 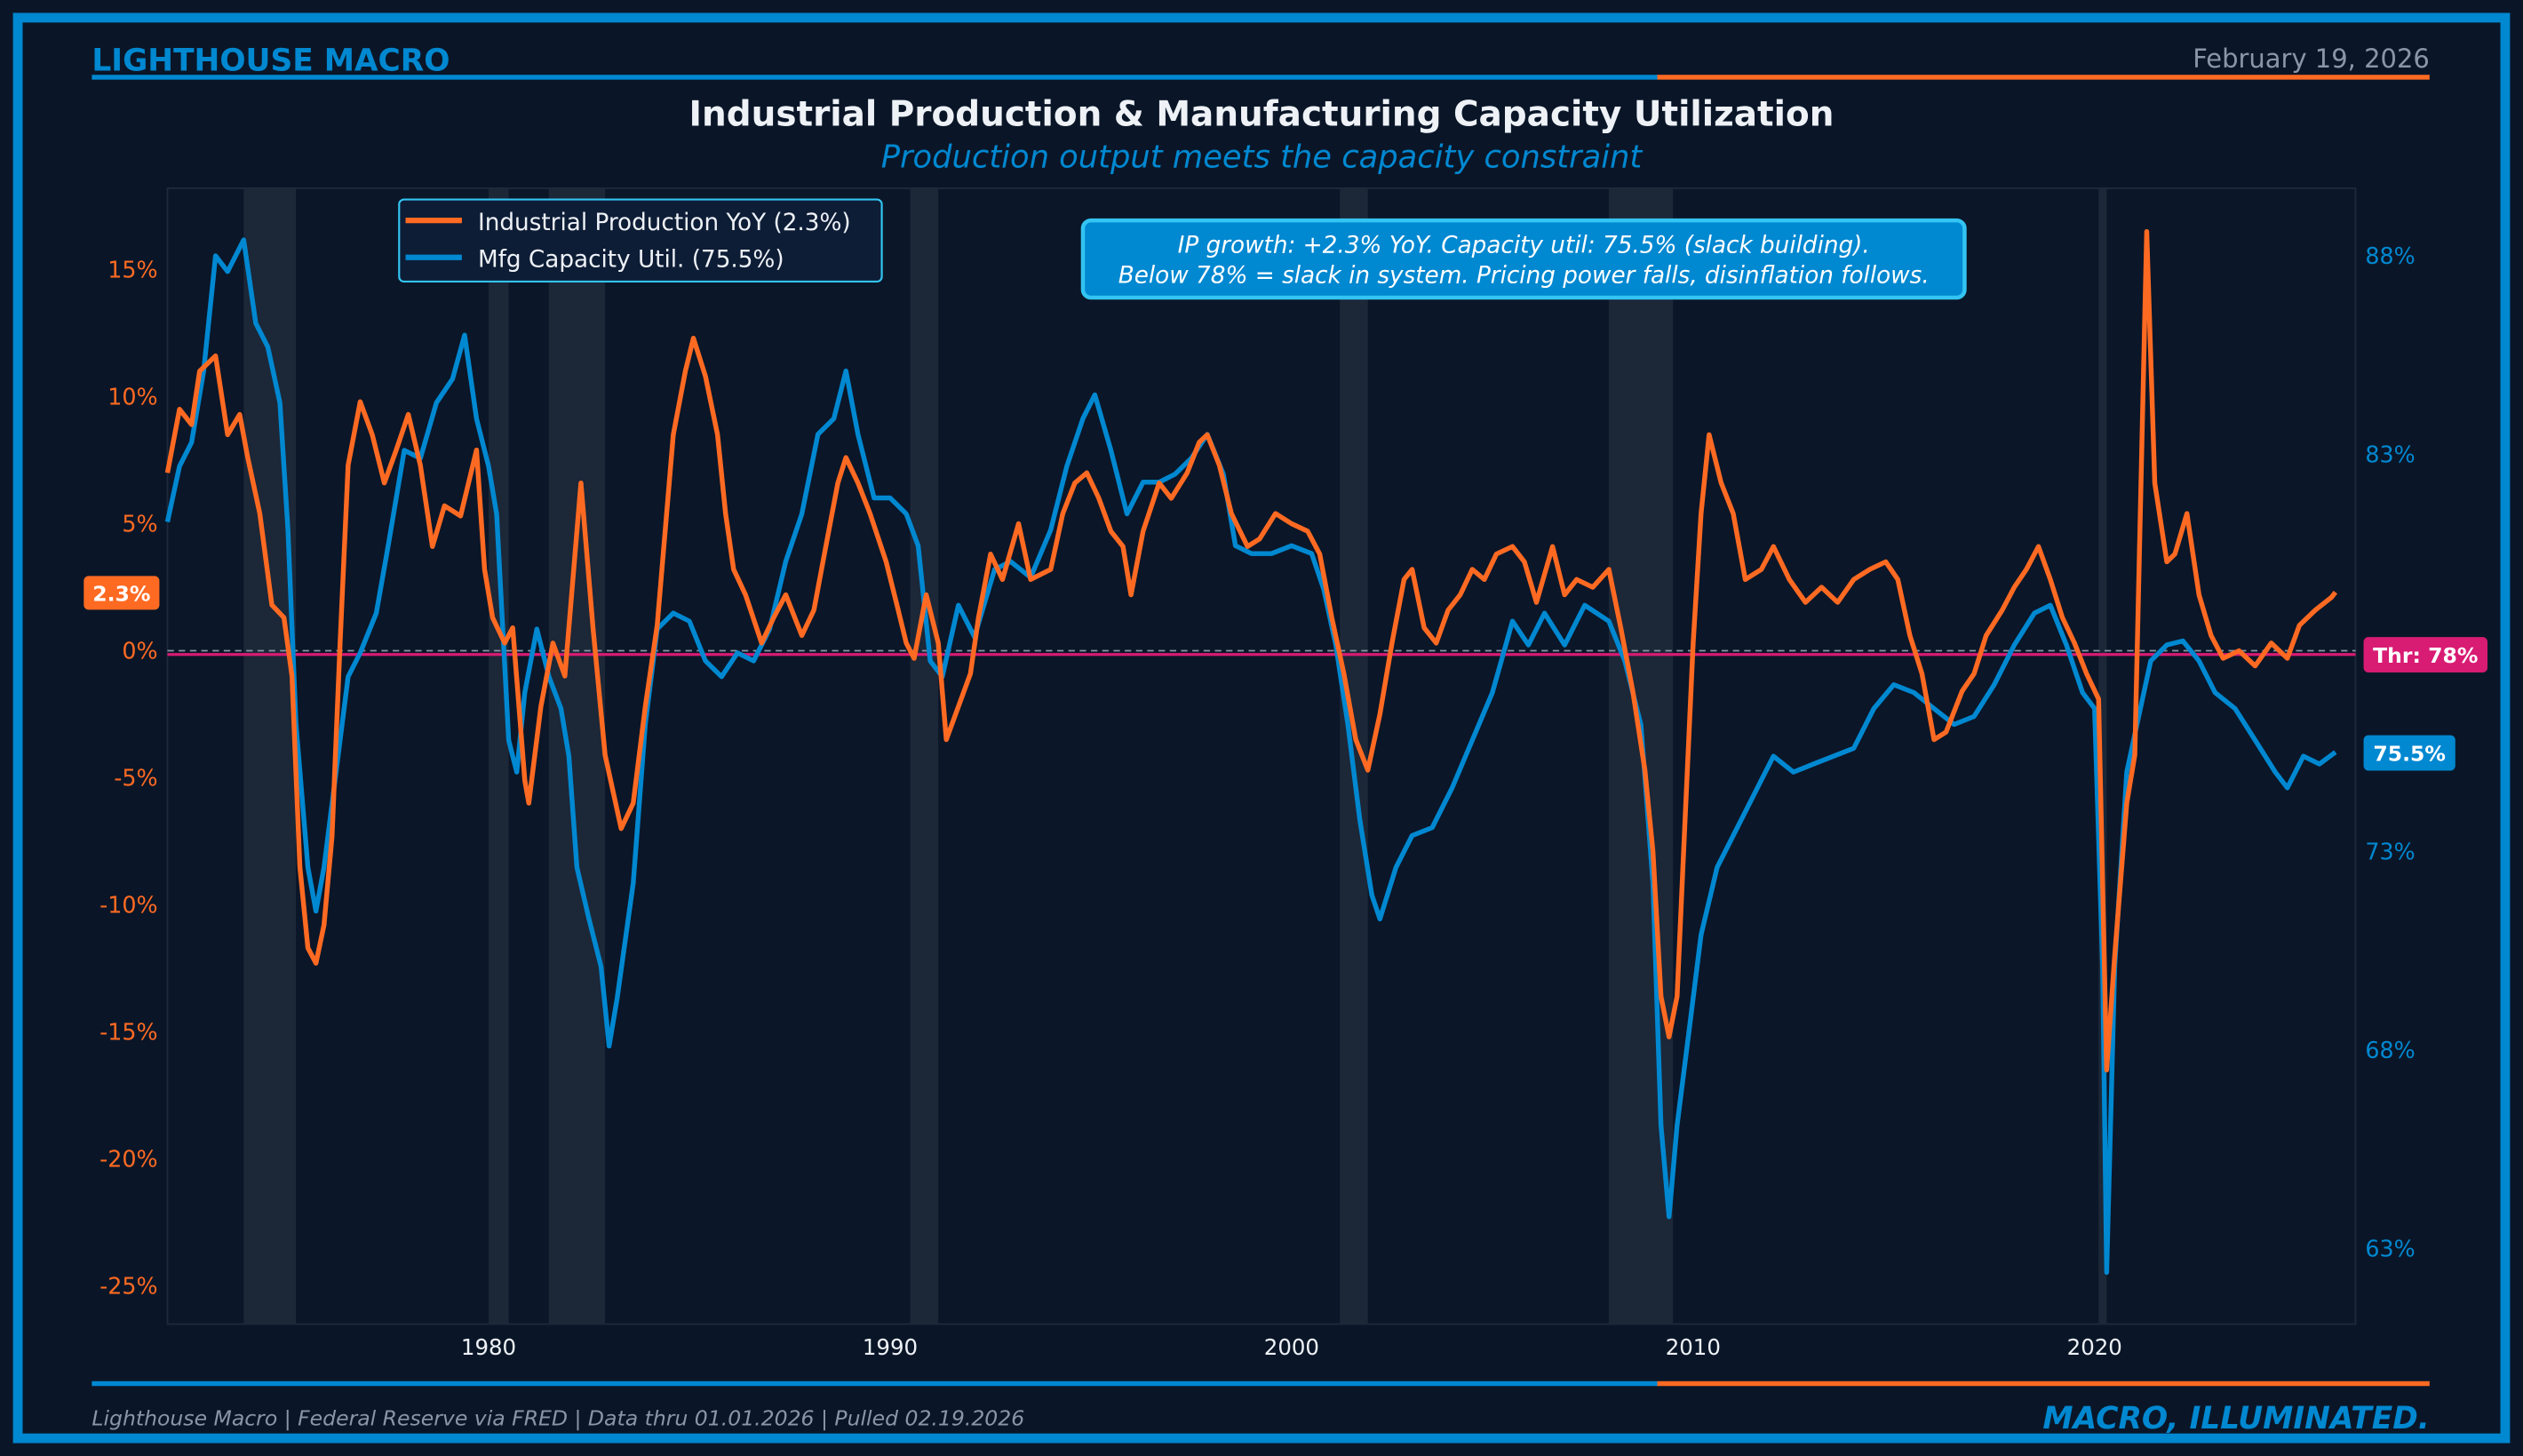 What do you see at coordinates (135, 778) in the screenshot?
I see `left-tick-label: -5%` at bounding box center [135, 778].